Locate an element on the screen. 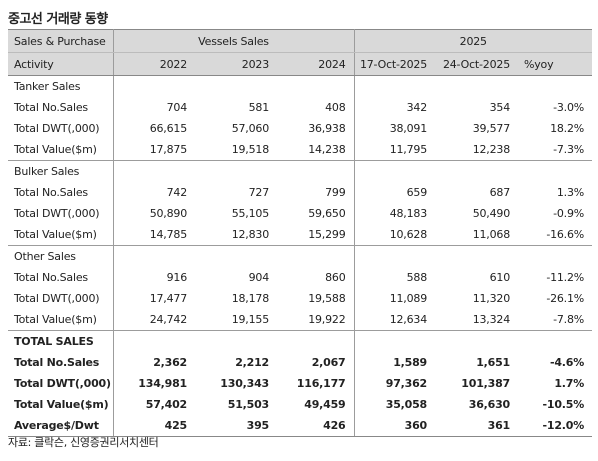 The height and width of the screenshot is (461, 598). value-cell: 11,068 is located at coordinates (491, 234).